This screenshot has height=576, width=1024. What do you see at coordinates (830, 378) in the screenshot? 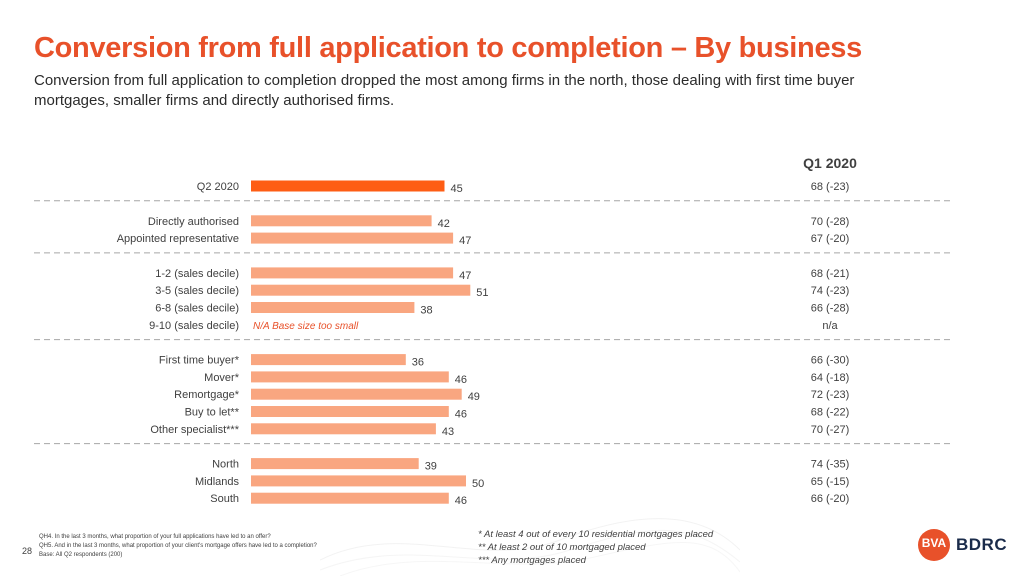
I see `q1-value: 64 (-18)` at bounding box center [830, 378].